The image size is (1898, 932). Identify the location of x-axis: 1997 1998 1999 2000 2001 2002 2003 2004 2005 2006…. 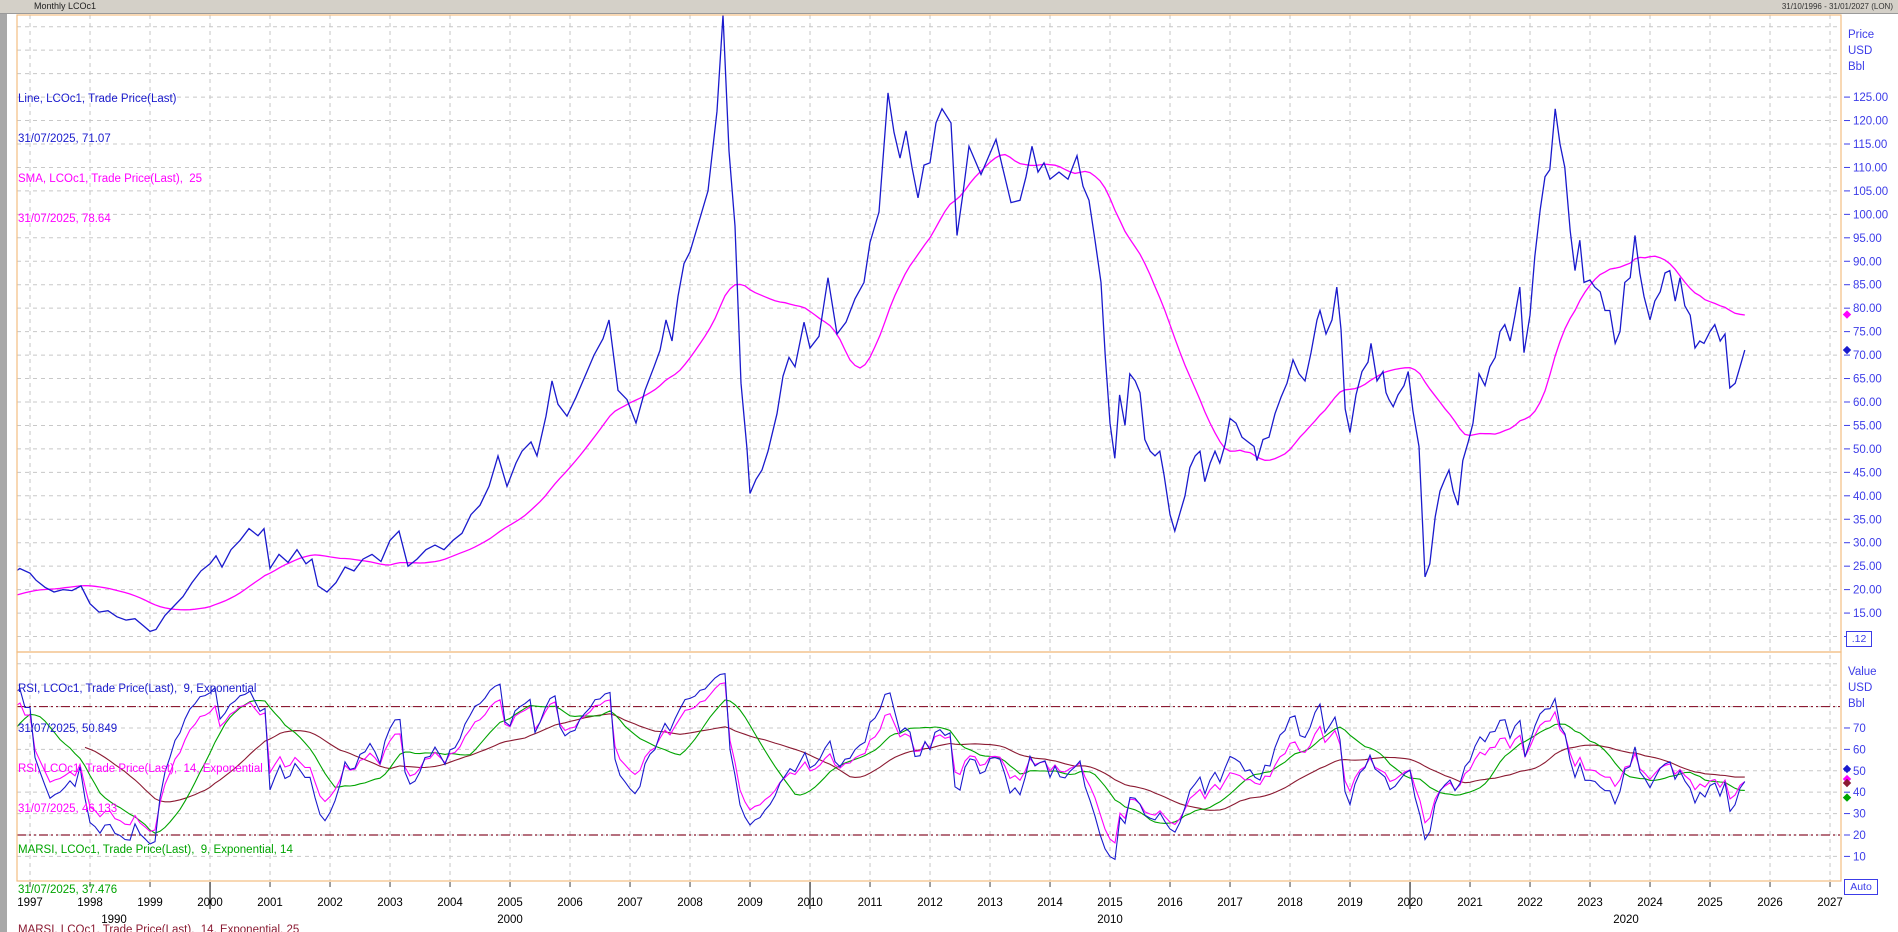
(930, 904).